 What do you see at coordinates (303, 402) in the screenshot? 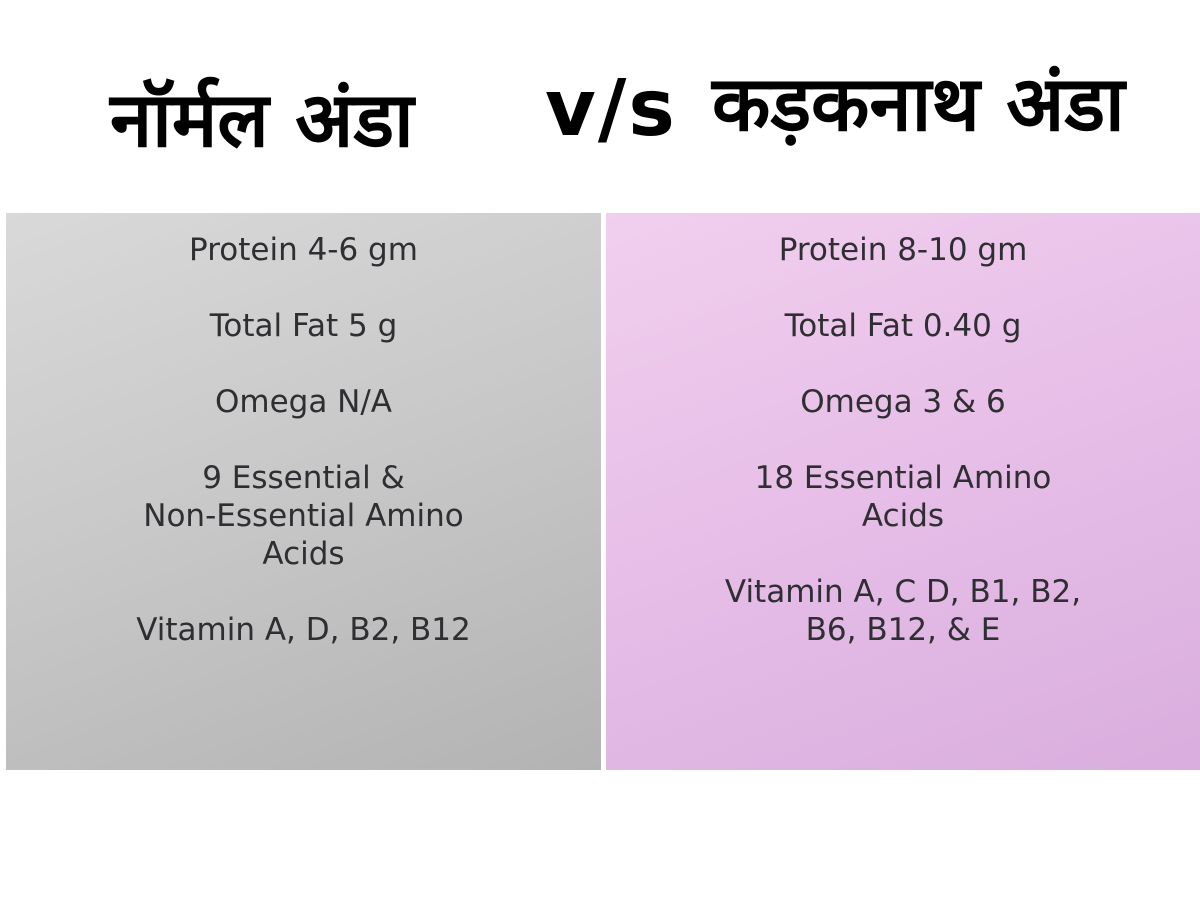
I see `normal-egg-omega: Omega N/A` at bounding box center [303, 402].